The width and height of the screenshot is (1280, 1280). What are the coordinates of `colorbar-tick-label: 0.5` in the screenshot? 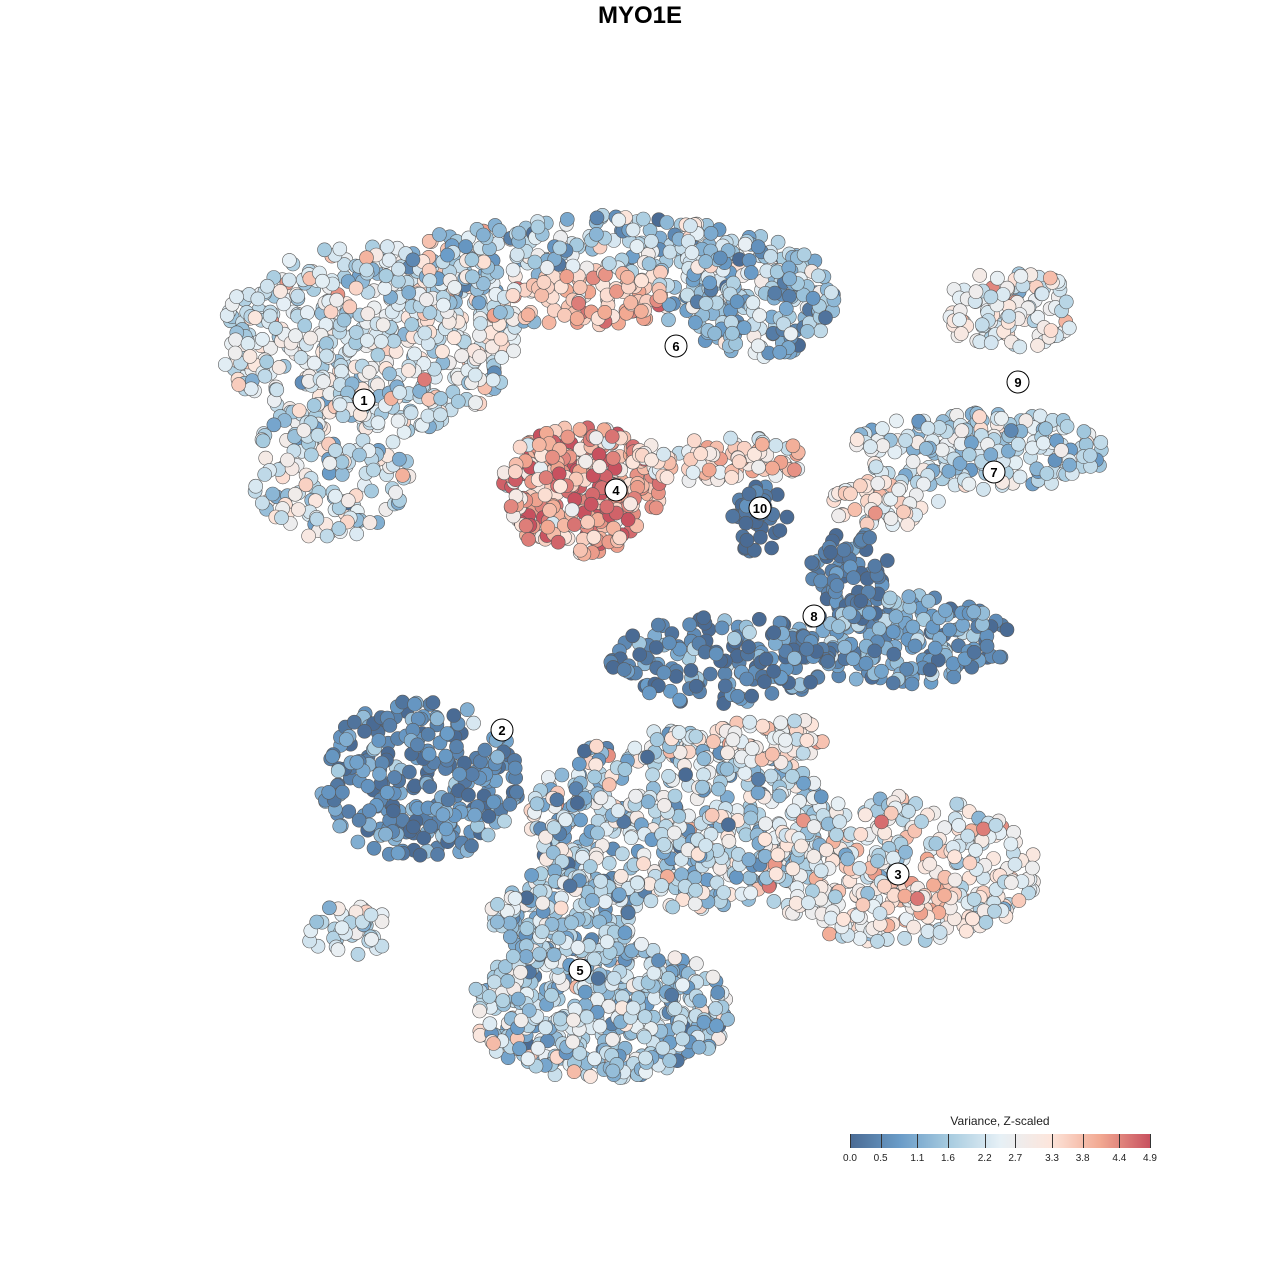 It's located at (880, 1158).